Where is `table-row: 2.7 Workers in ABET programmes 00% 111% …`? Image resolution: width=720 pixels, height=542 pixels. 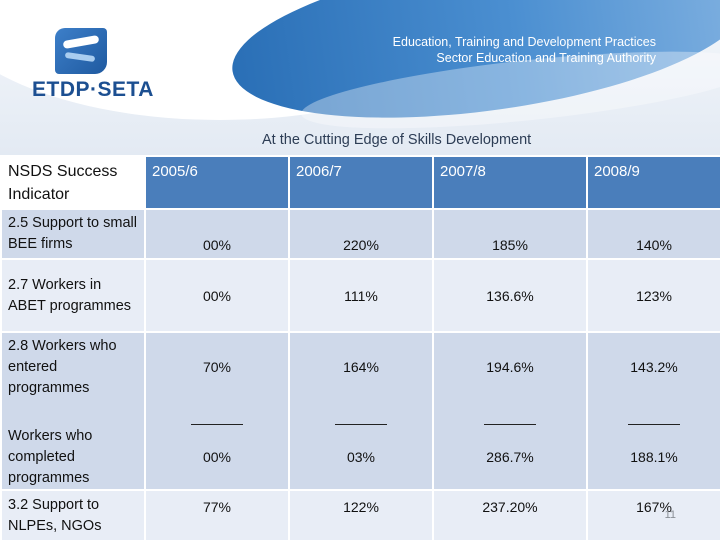 table-row: 2.7 Workers in ABET programmes 00% 111% … is located at coordinates (360, 295).